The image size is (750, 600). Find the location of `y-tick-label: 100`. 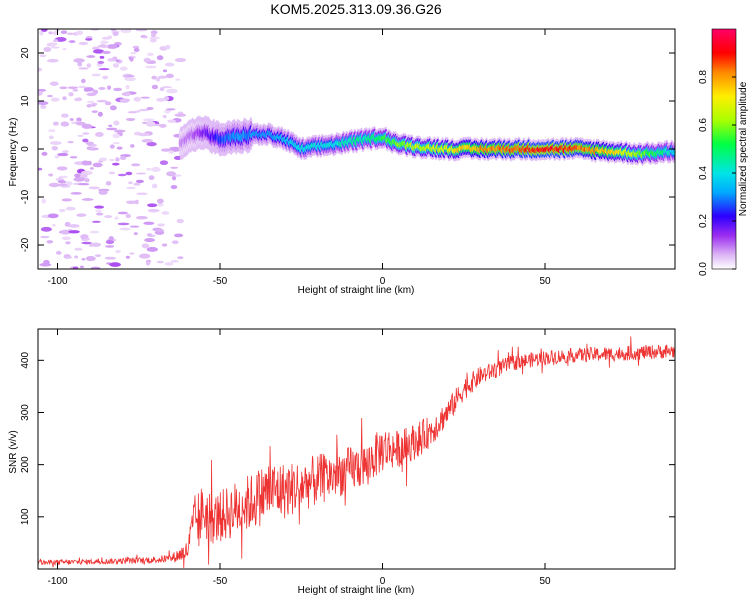

y-tick-label: 100 is located at coordinates (25, 516).